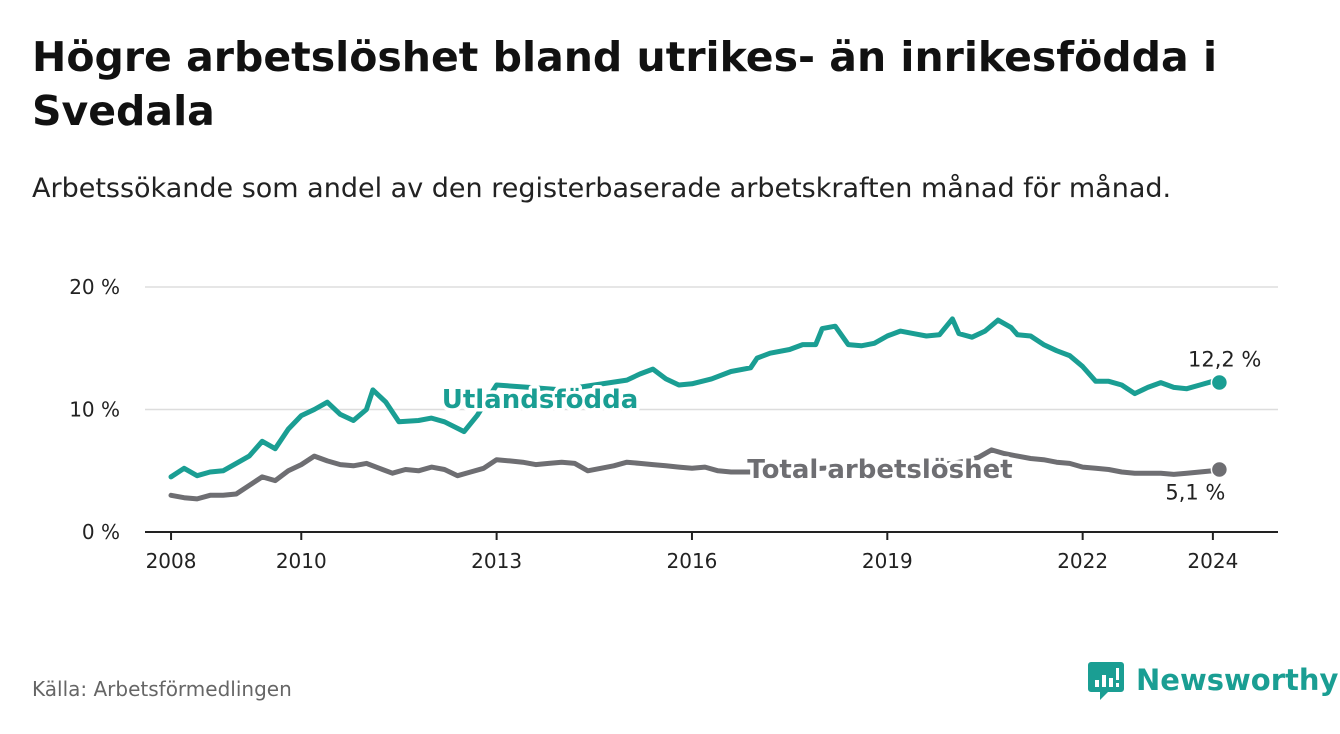  I want to click on brand-logo: Newsworthy, so click(1213, 680).